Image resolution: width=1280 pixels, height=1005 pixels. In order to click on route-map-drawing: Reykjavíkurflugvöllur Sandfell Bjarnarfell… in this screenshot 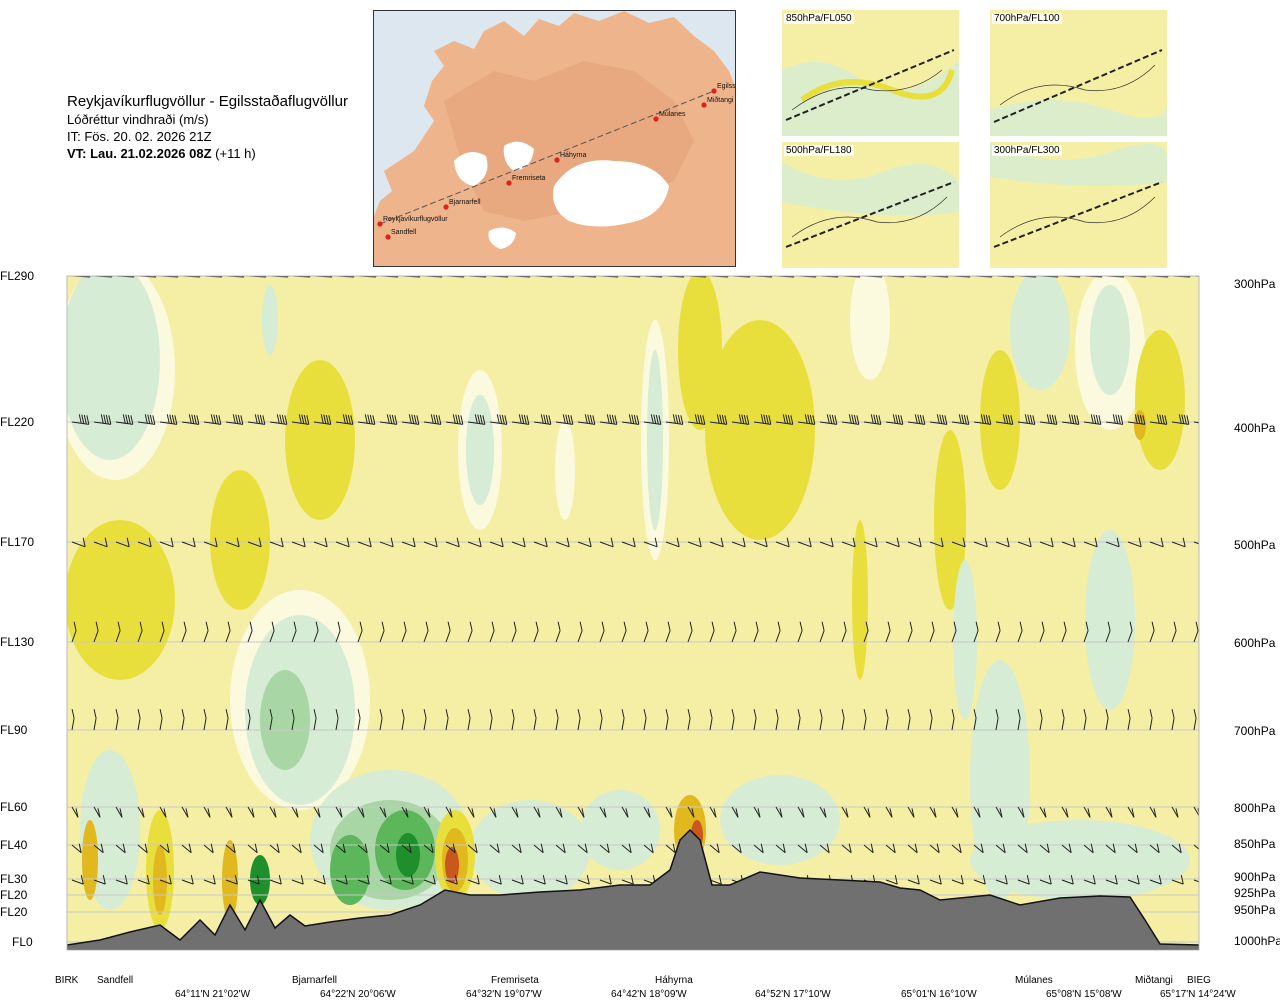, I will do `click(554, 138)`.